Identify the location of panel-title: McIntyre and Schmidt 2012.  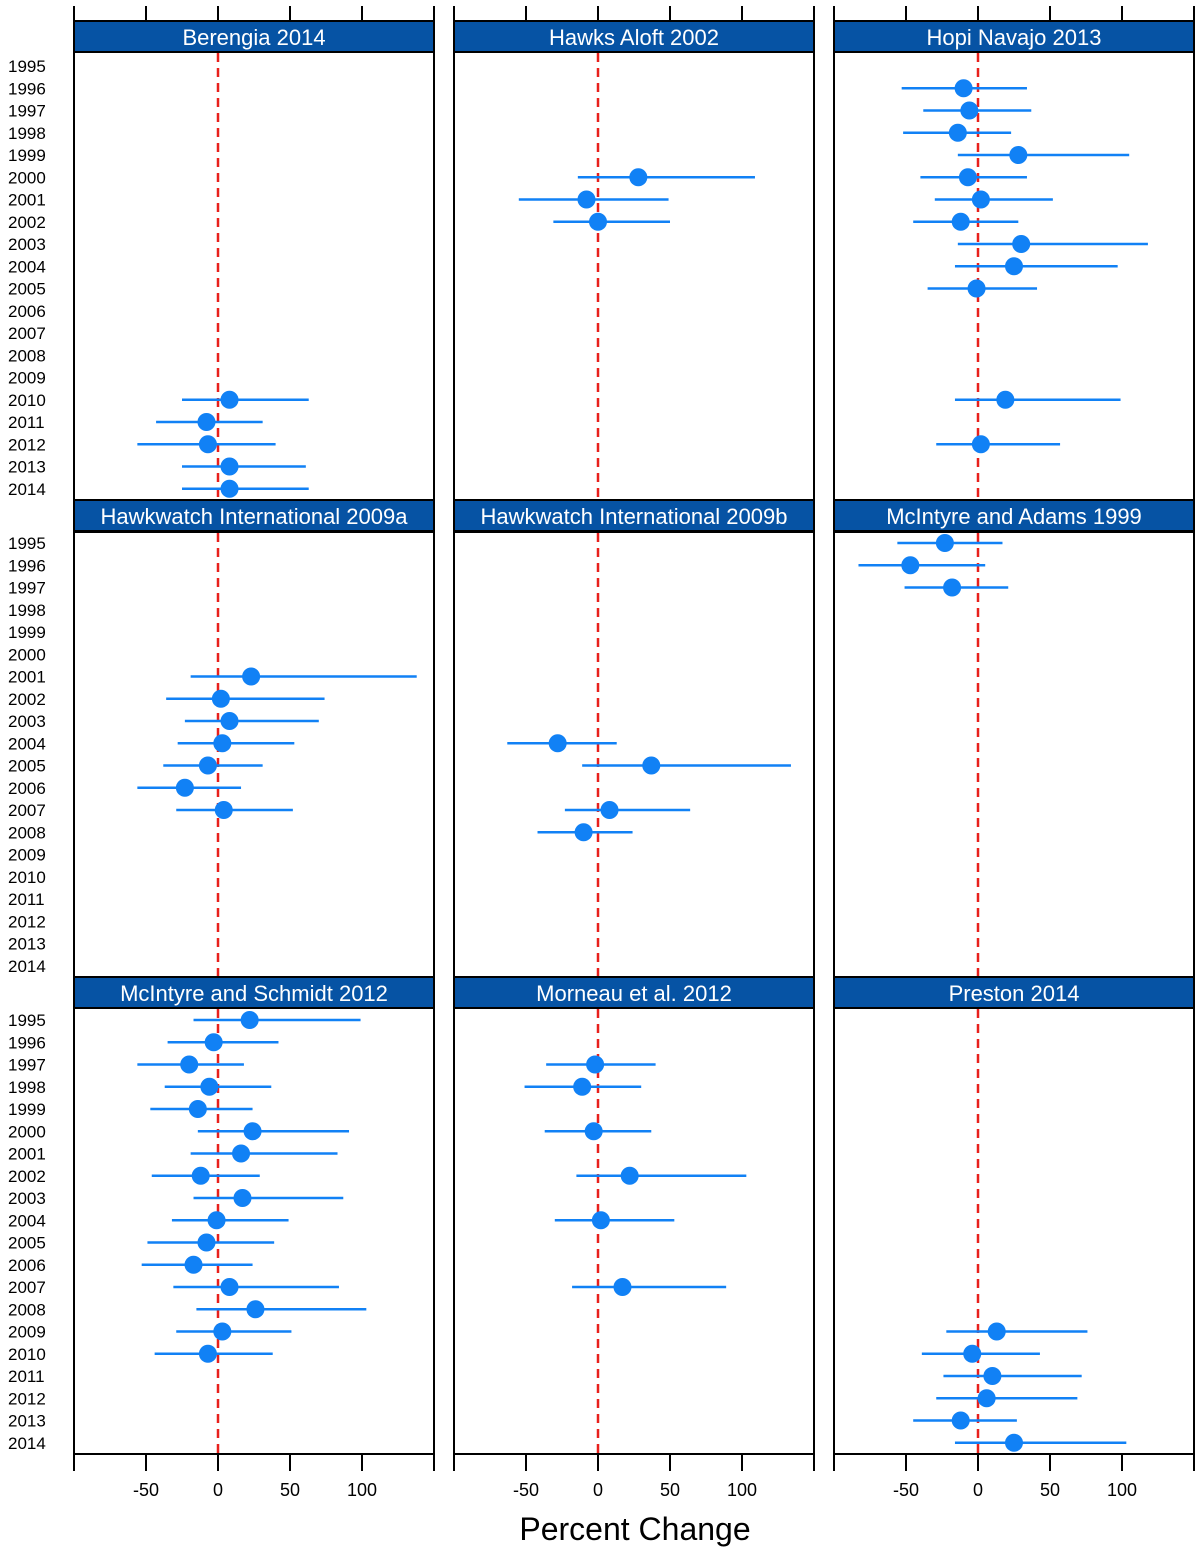
(254, 993).